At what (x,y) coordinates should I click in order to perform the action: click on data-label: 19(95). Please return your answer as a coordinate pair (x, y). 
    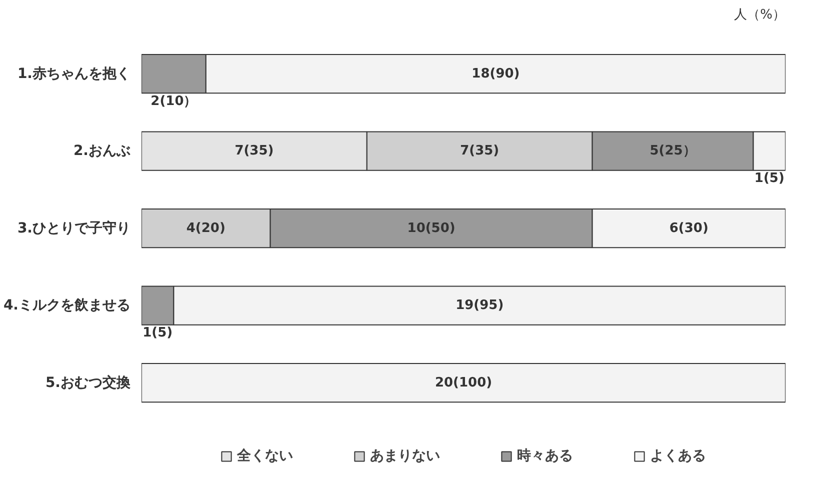
    Looking at the image, I should click on (480, 306).